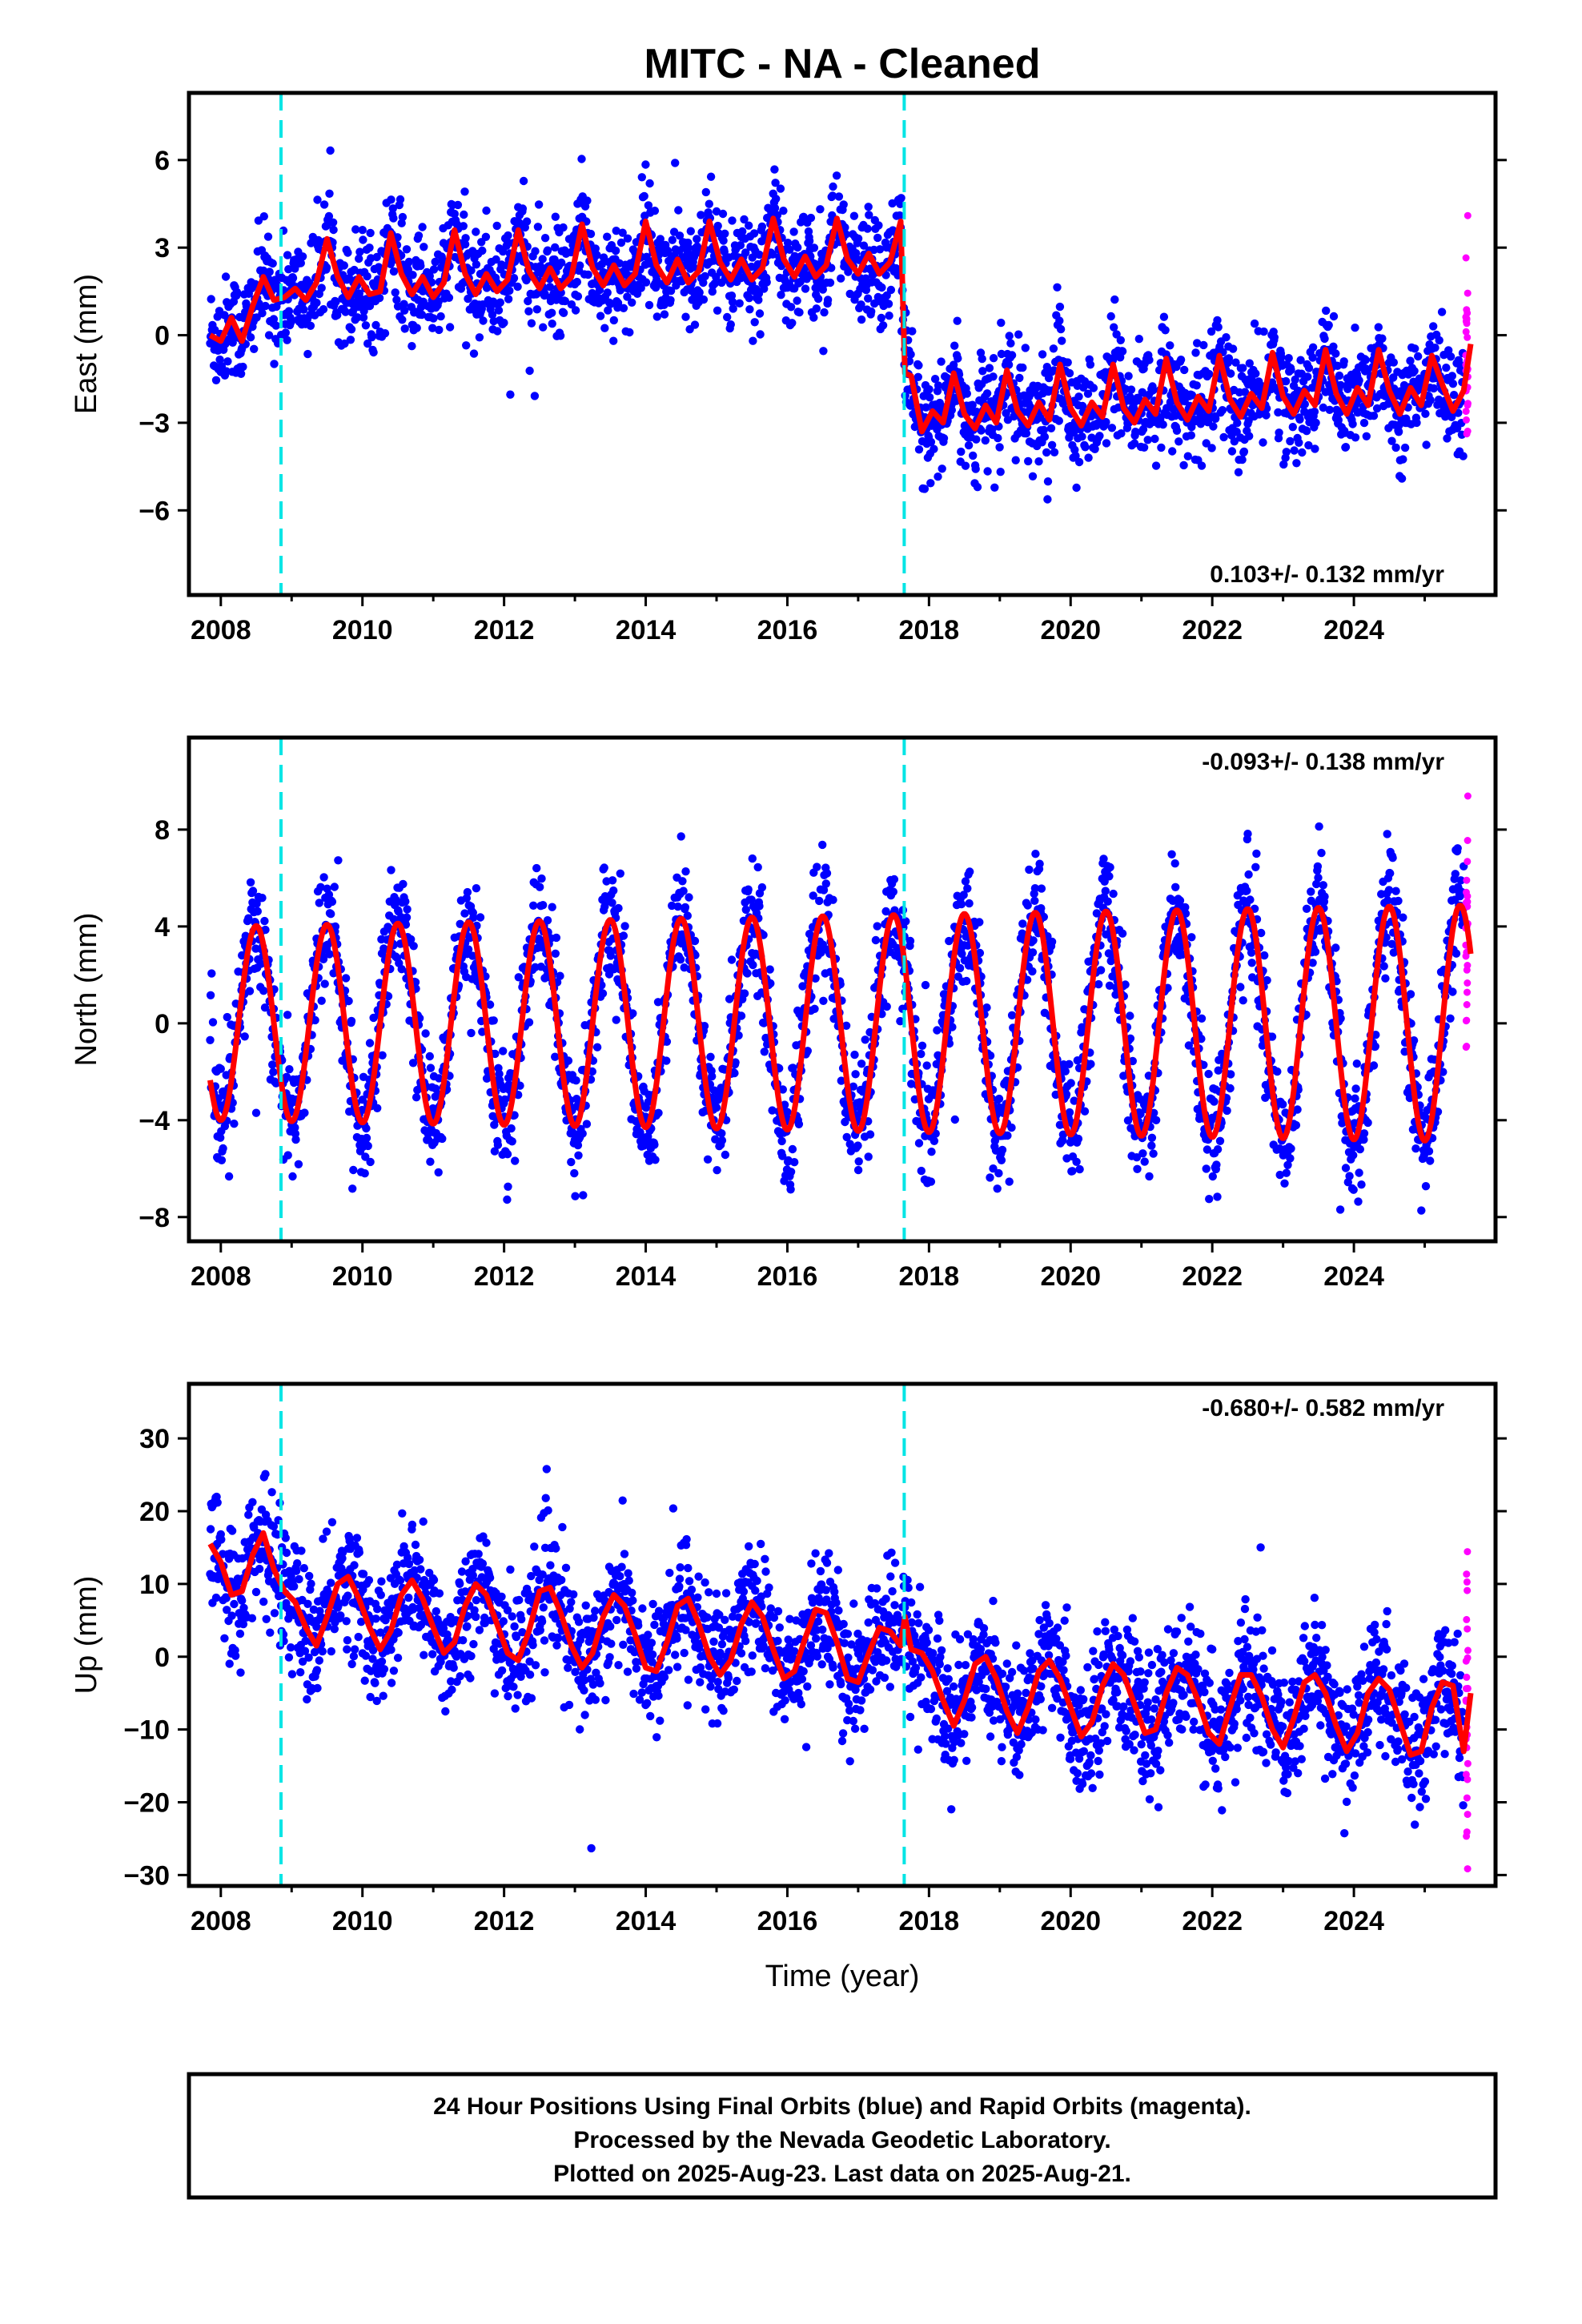 The image size is (1582, 2324). I want to click on x-tick-label: 2024, so click(1354, 630).